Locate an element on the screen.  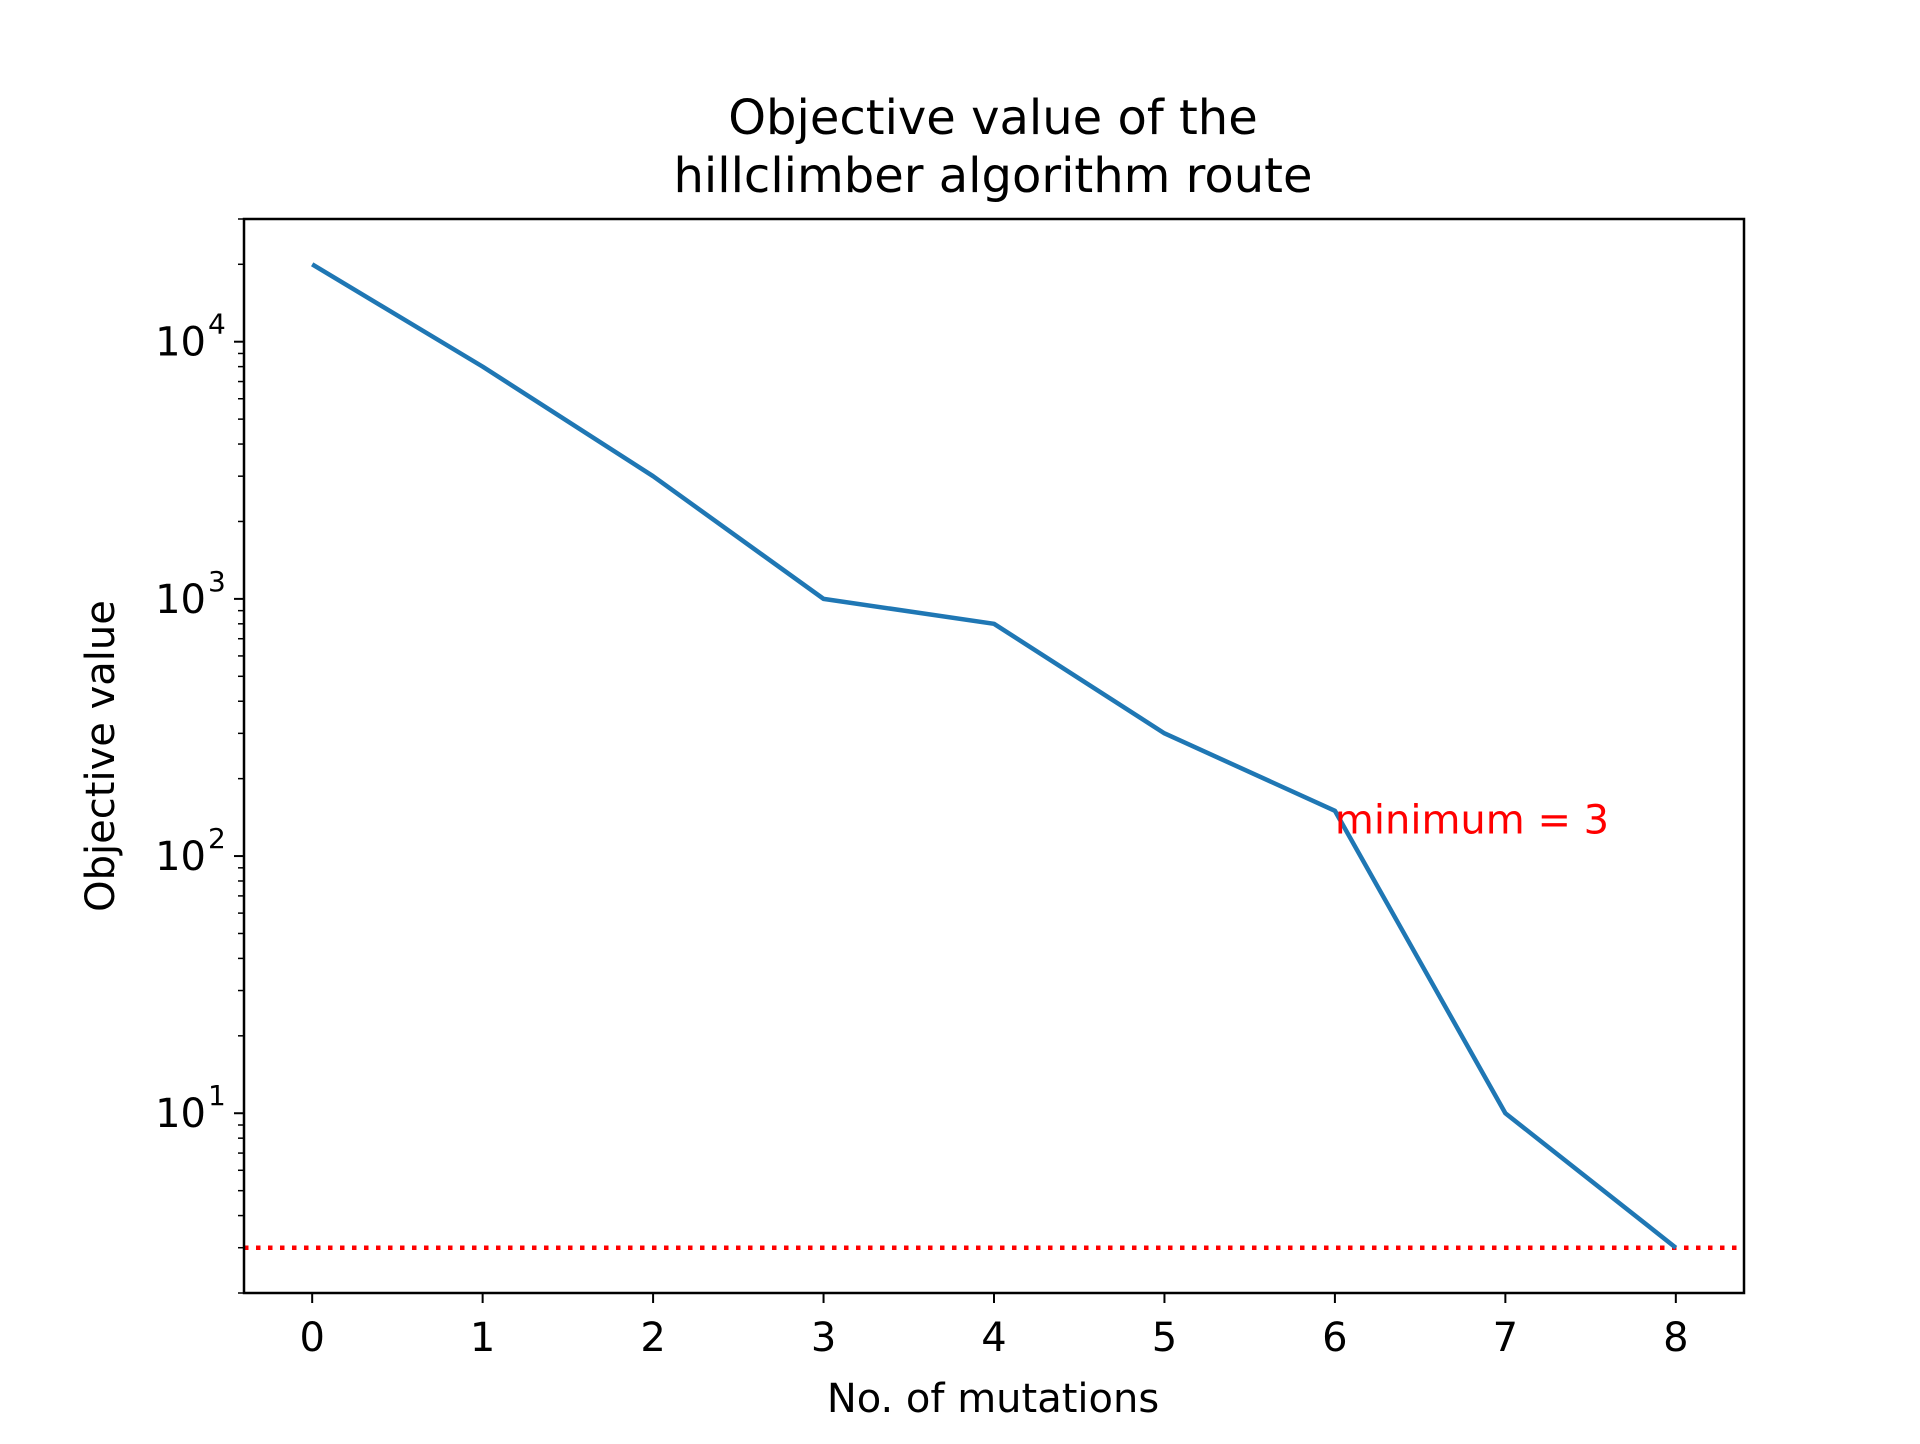
y-tick-exponent: 2 is located at coordinates (217, 838).